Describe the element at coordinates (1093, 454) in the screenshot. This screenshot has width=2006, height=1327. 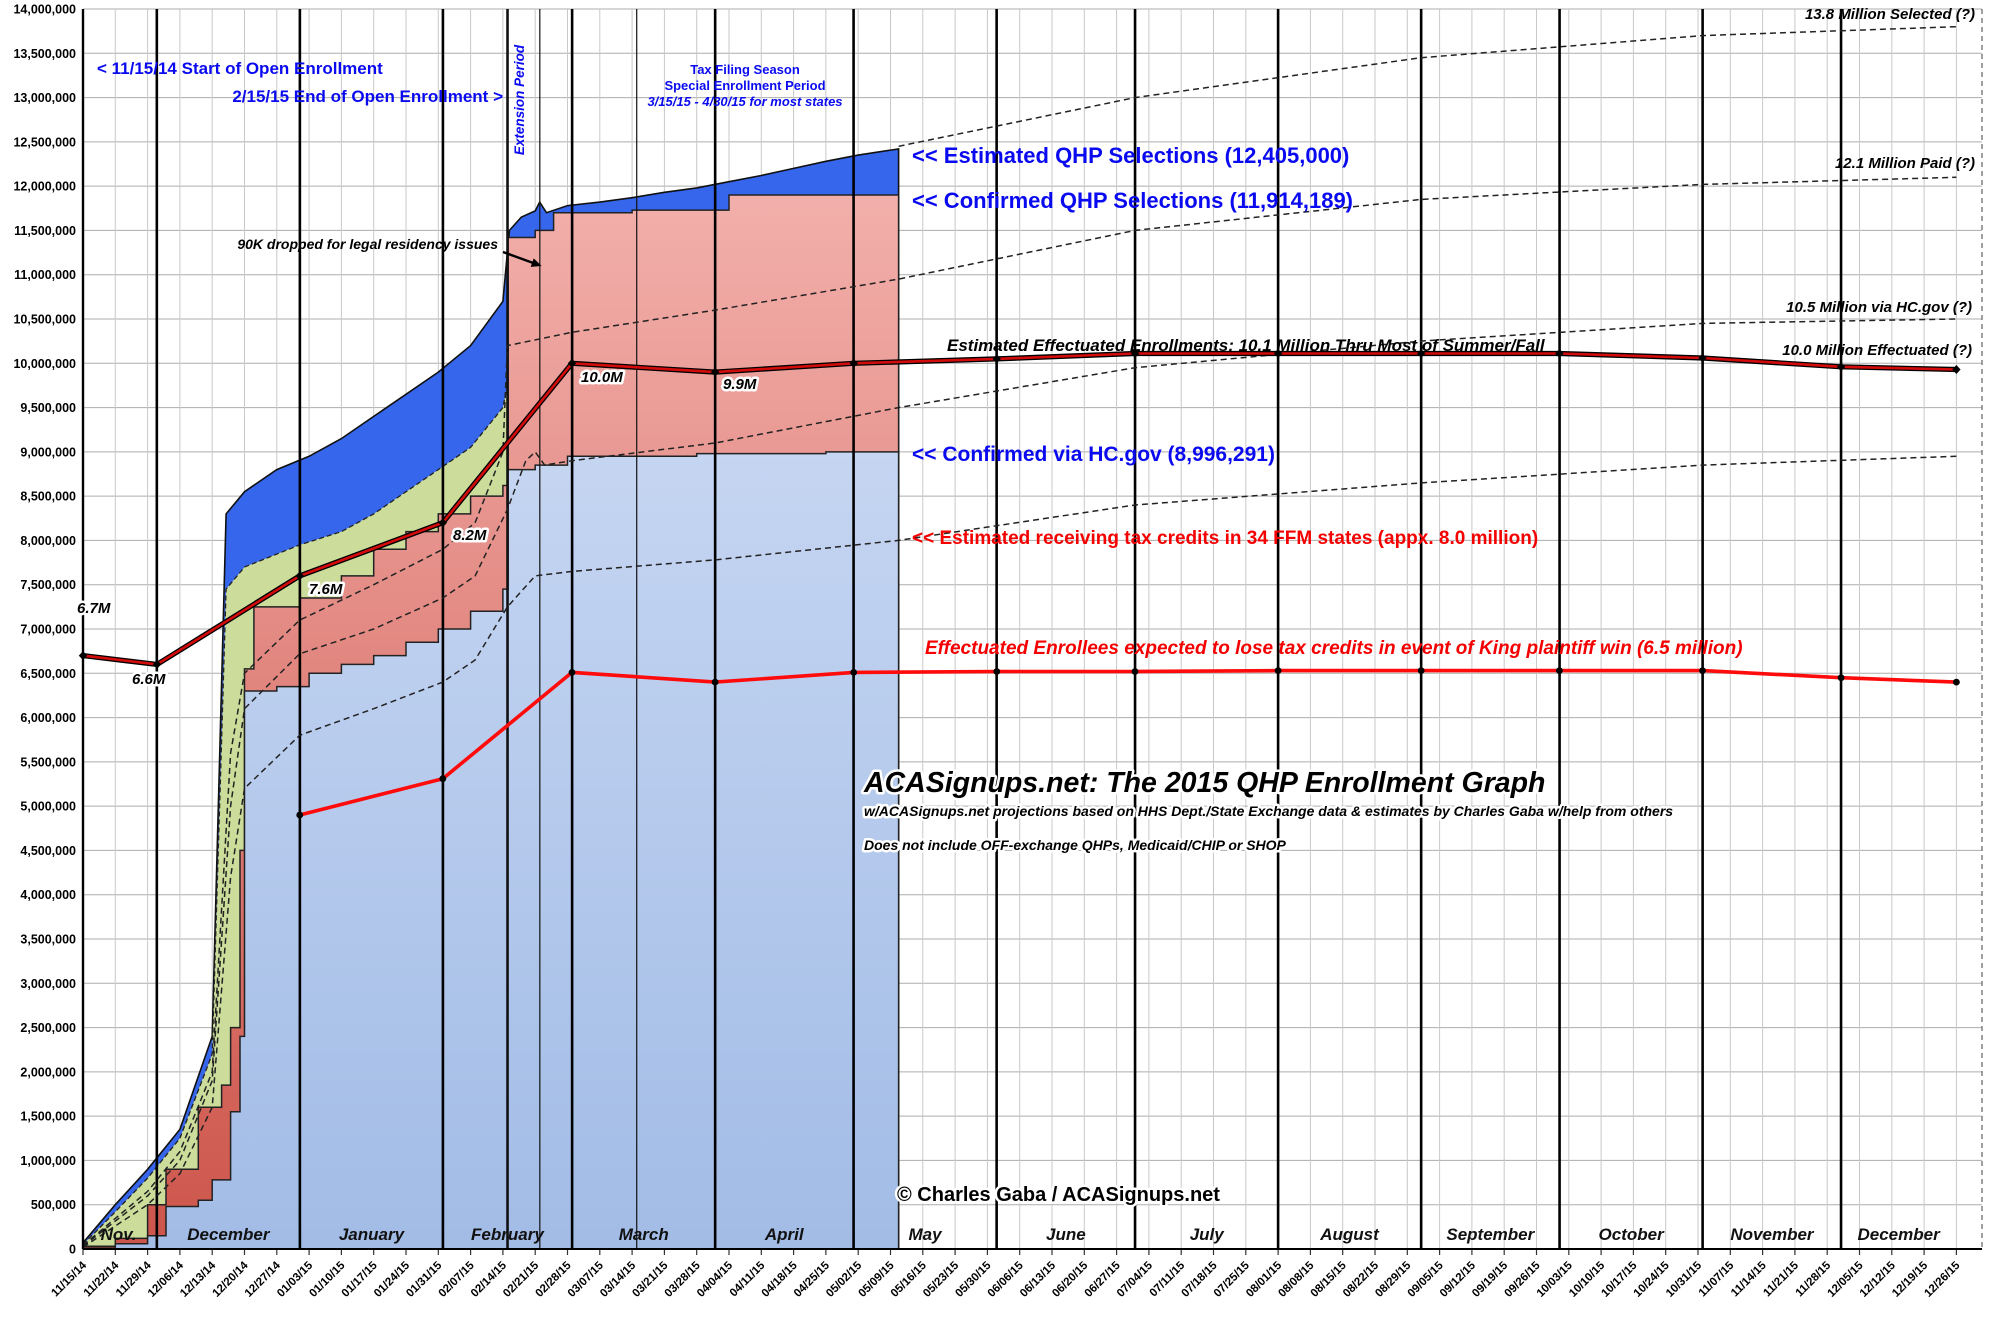
I see `confirmed-hcgov-label: << Confirmed via HC.gov (8,996,291)` at that location.